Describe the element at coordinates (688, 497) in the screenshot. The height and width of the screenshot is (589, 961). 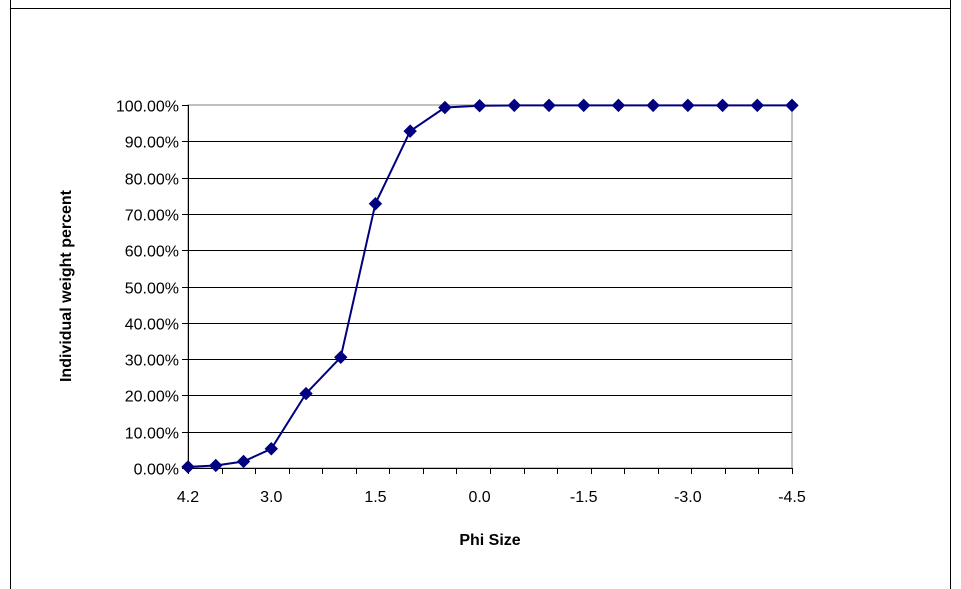
I see `x-tick-label: -3.0` at that location.